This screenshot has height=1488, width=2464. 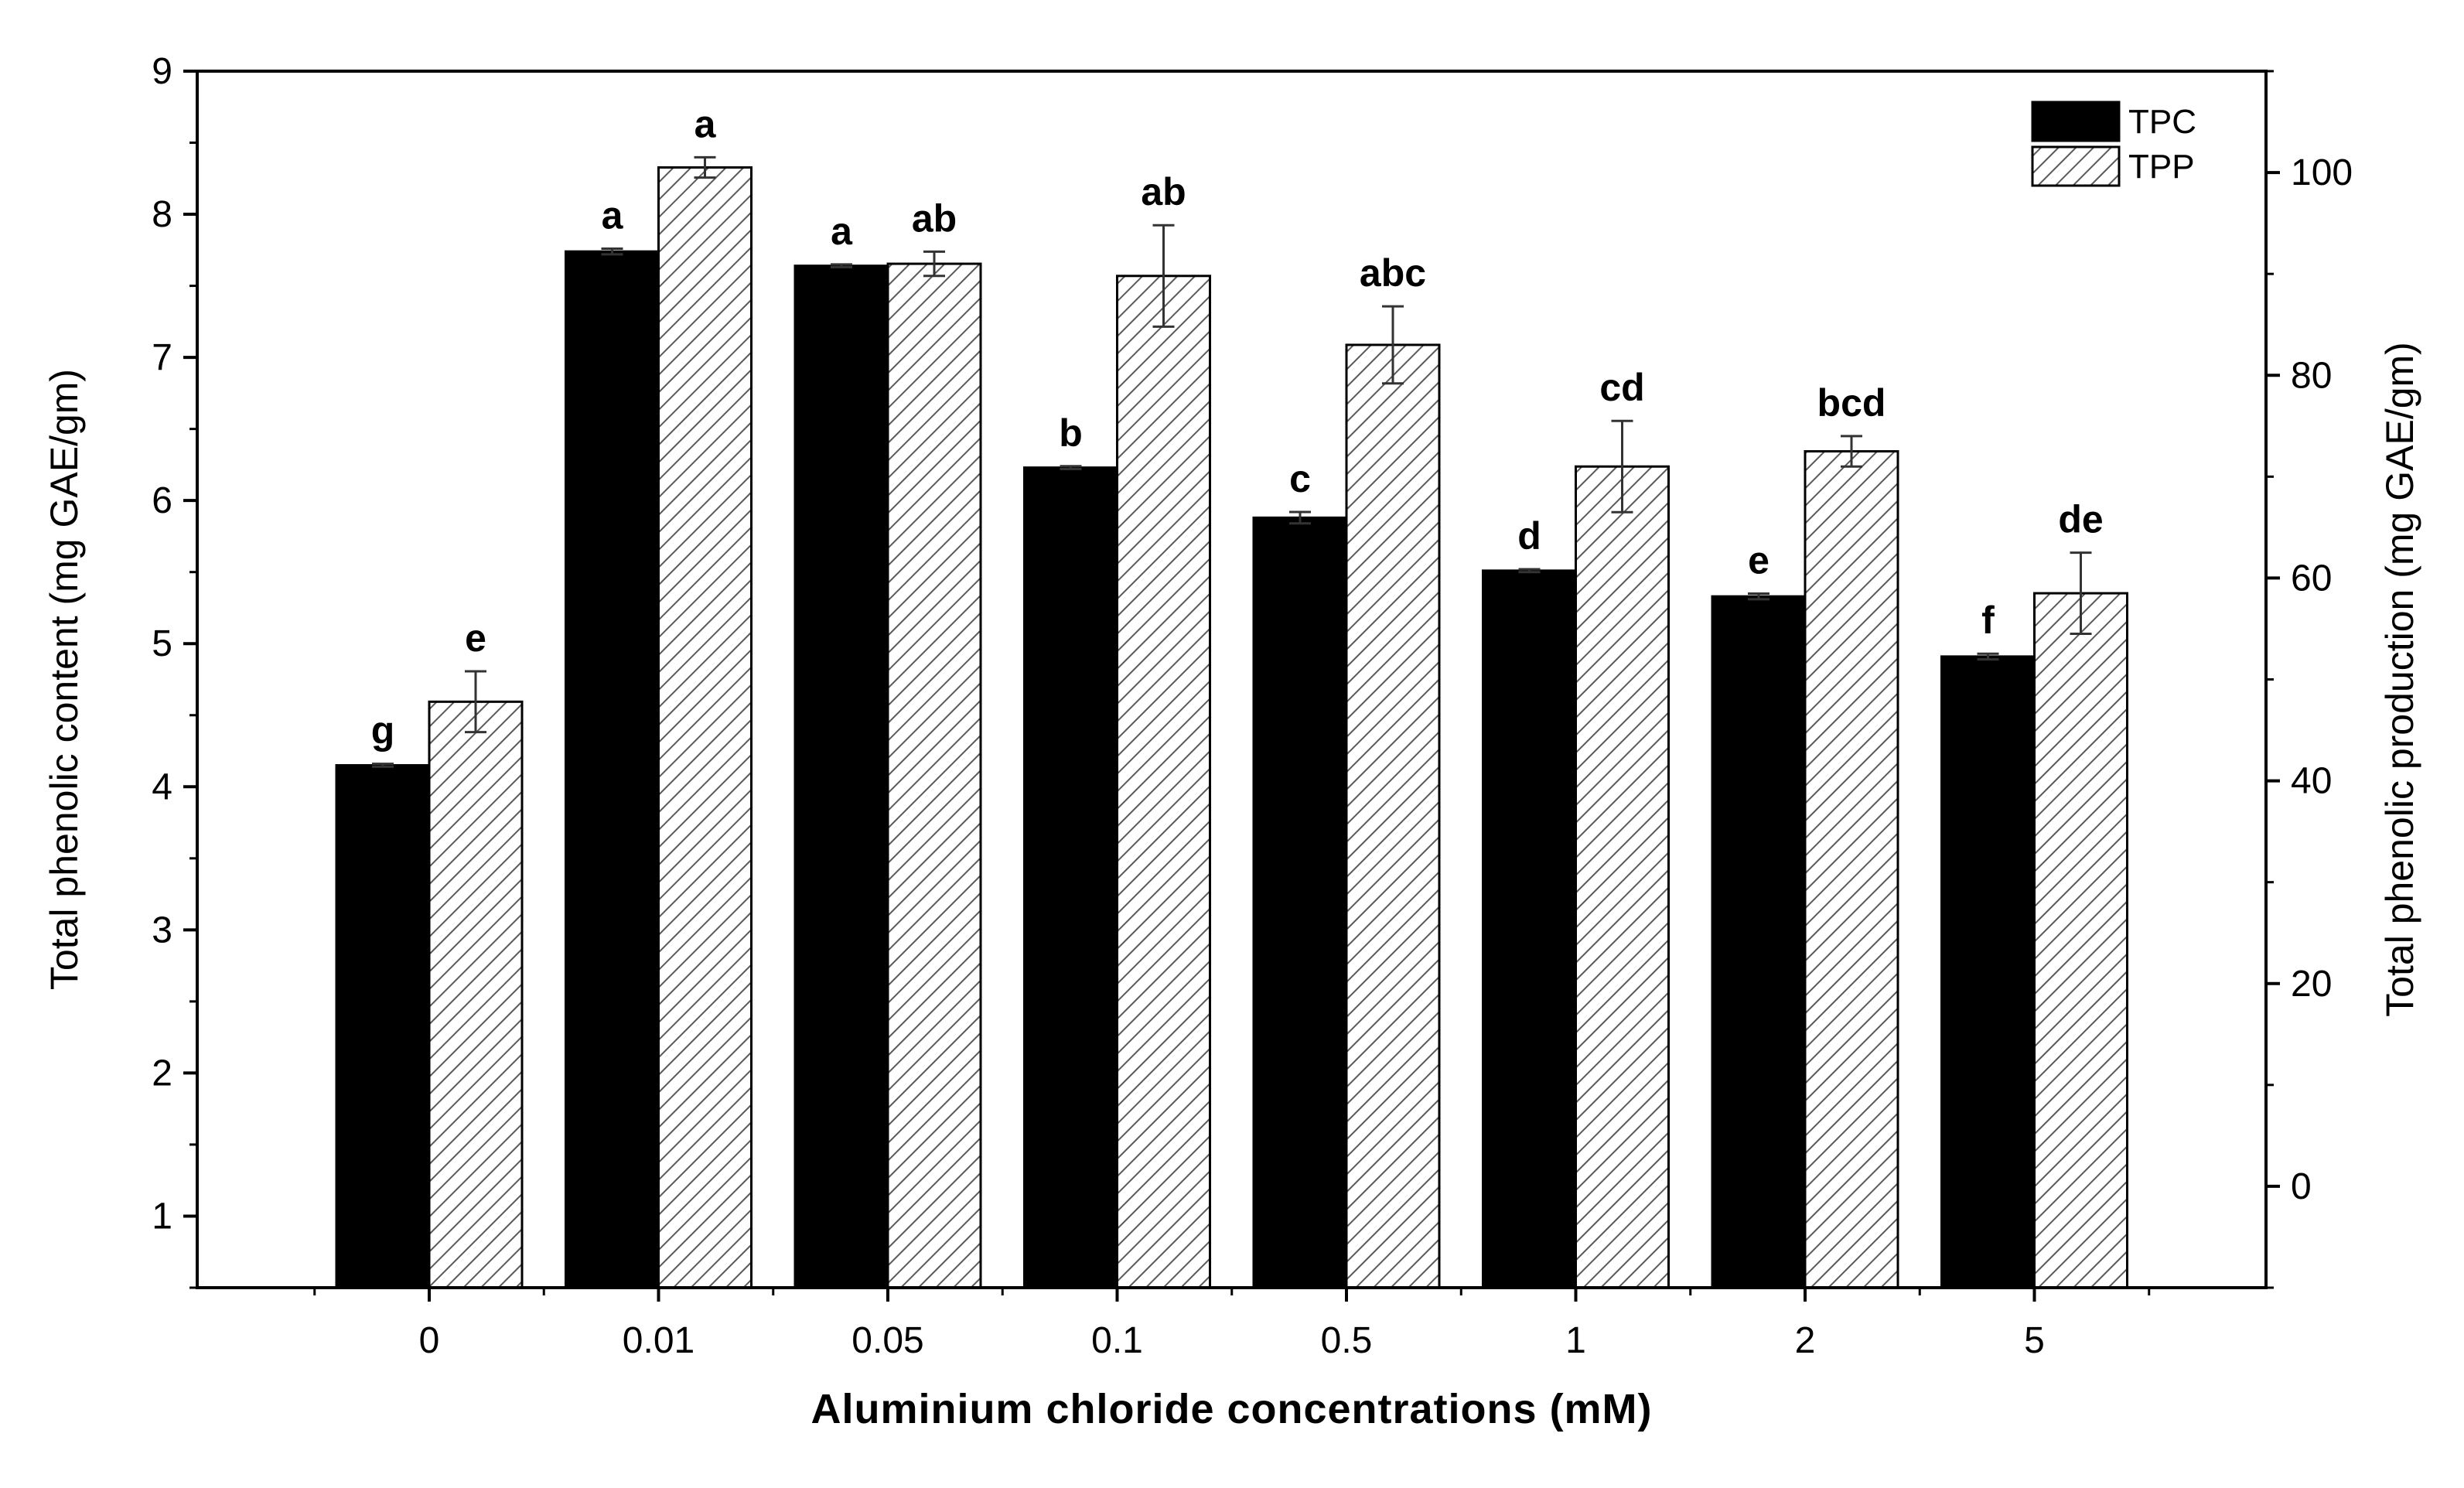 I want to click on x-tick-label: 0.1, so click(x=1117, y=1340).